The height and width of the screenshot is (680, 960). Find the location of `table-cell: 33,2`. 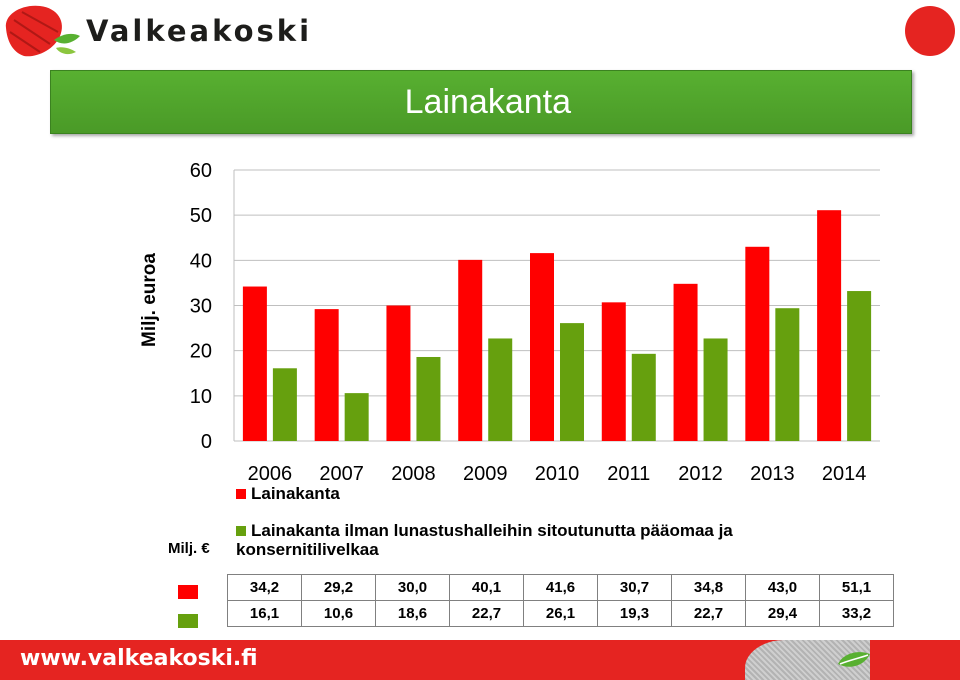

table-cell: 33,2 is located at coordinates (856, 613).